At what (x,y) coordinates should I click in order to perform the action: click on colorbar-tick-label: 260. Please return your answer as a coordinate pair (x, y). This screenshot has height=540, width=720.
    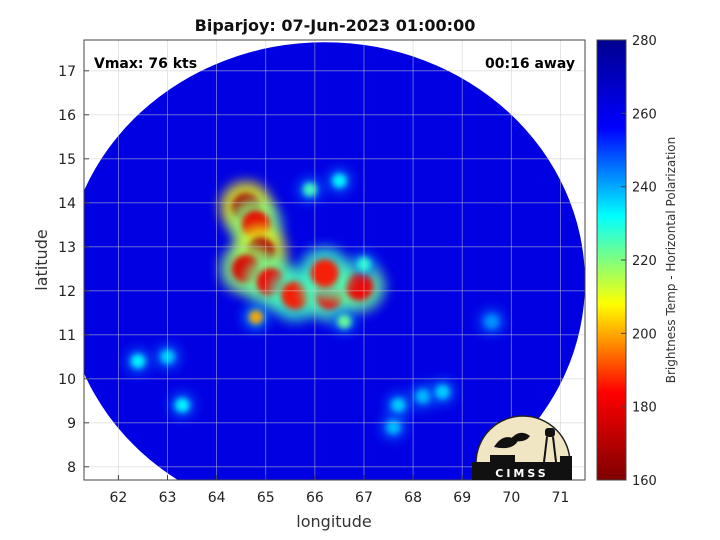
    Looking at the image, I should click on (644, 114).